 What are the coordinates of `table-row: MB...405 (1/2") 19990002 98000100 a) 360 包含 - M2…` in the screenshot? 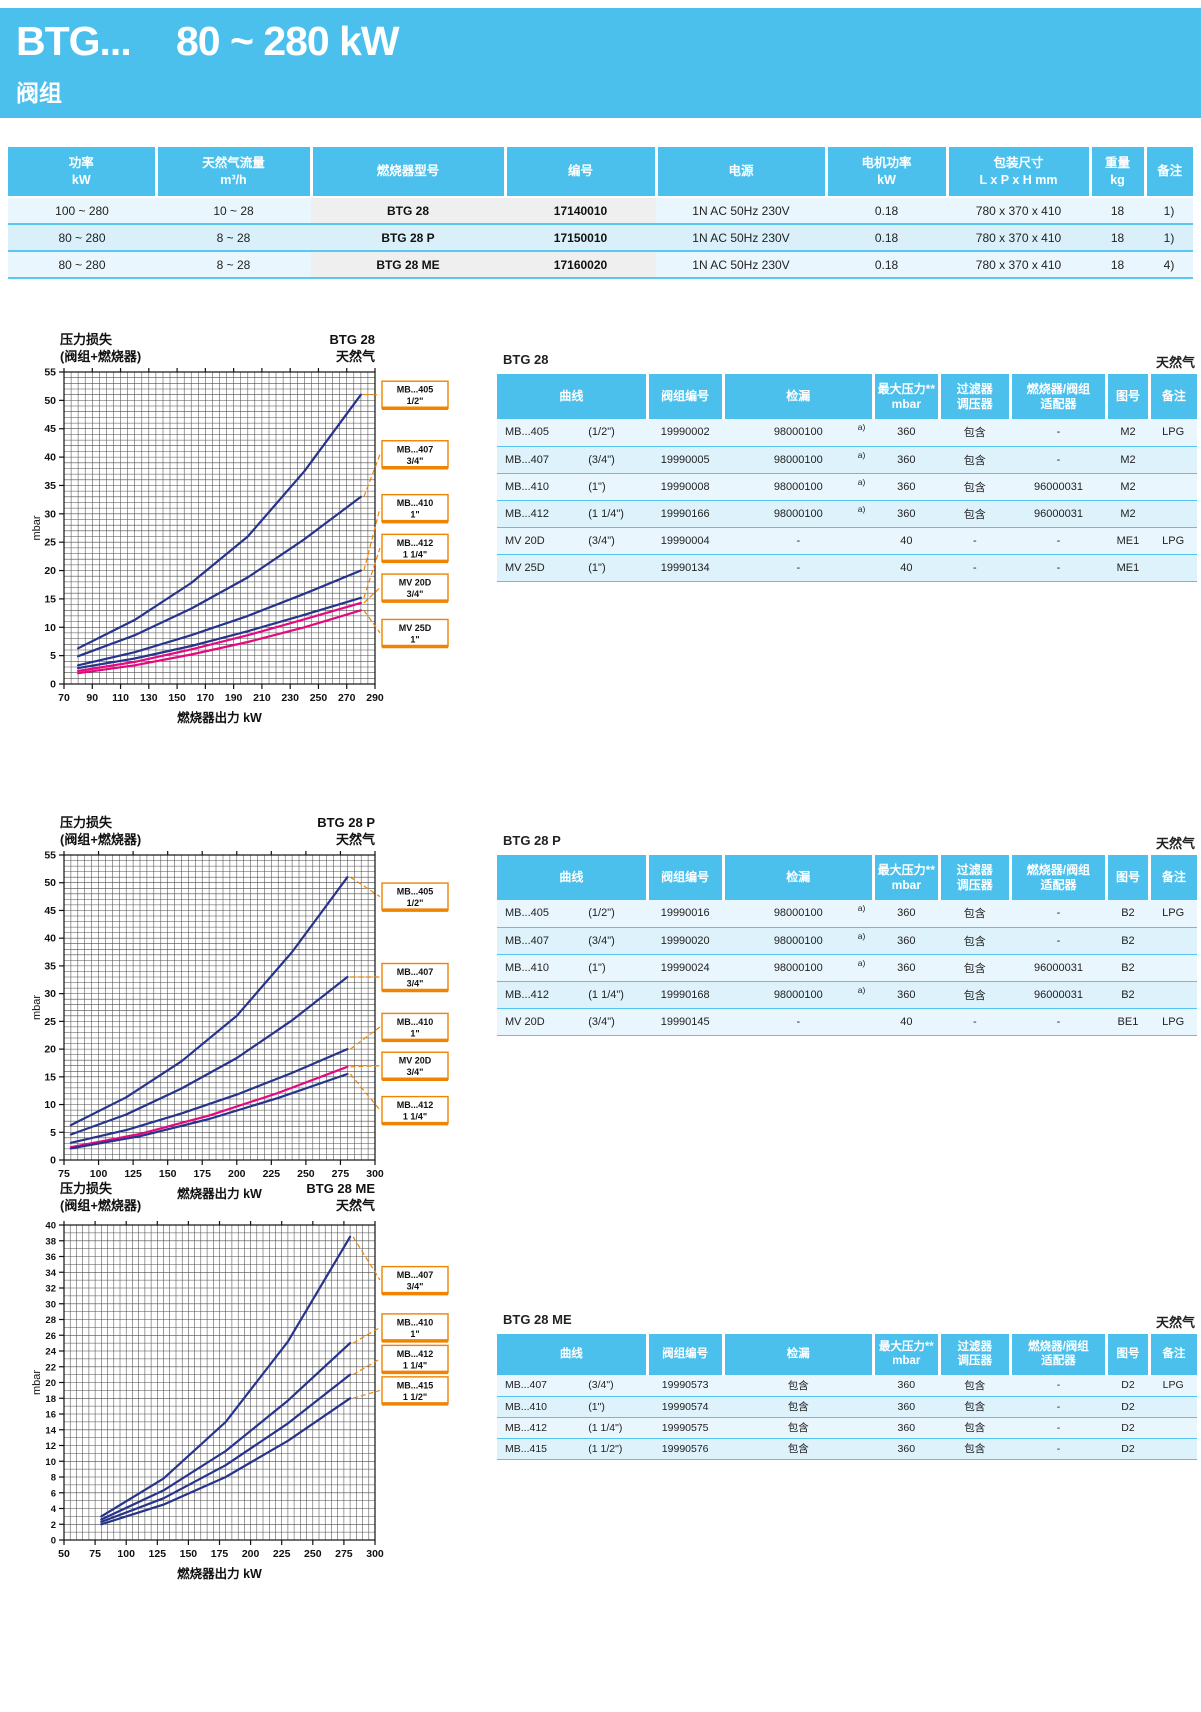 It's located at (847, 433).